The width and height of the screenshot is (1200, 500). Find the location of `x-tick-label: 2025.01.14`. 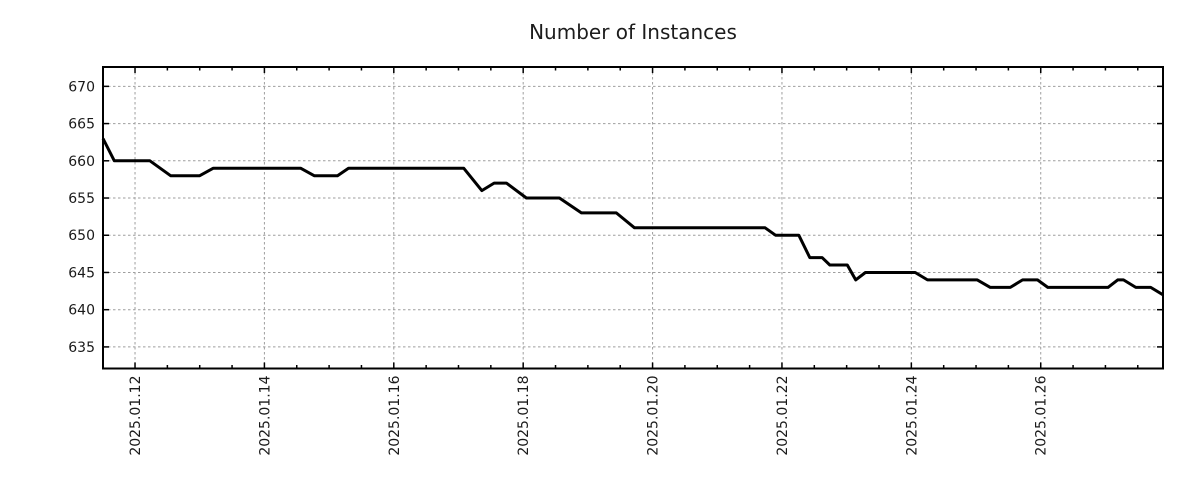

x-tick-label: 2025.01.14 is located at coordinates (265, 415).